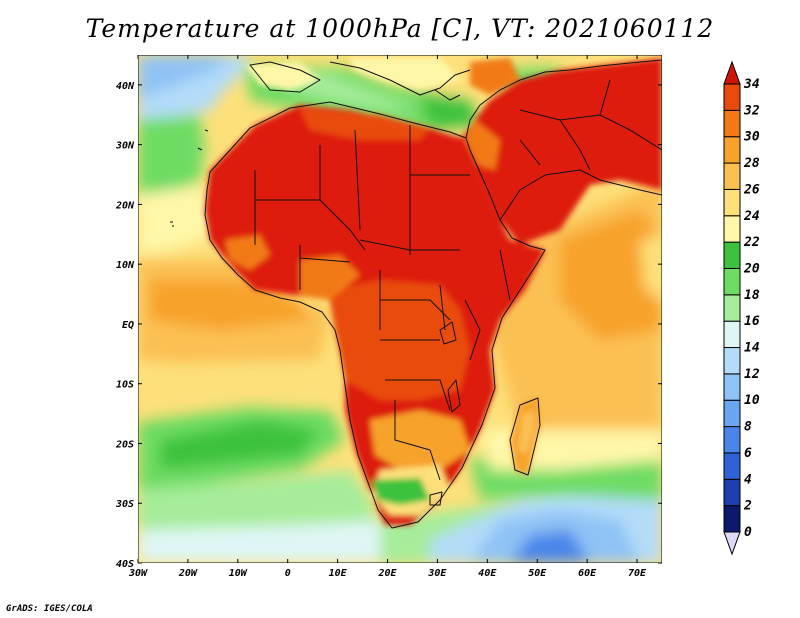 The width and height of the screenshot is (800, 618). What do you see at coordinates (437, 573) in the screenshot?
I see `lon-tick-label: 30E` at bounding box center [437, 573].